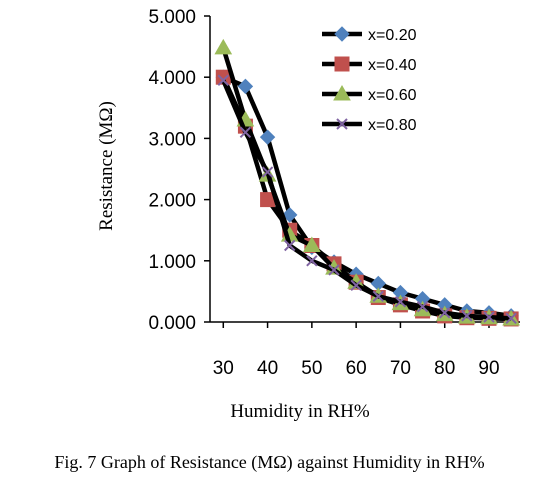 The width and height of the screenshot is (539, 487). Describe the element at coordinates (172, 78) in the screenshot. I see `y-tick-label: 4.000` at that location.